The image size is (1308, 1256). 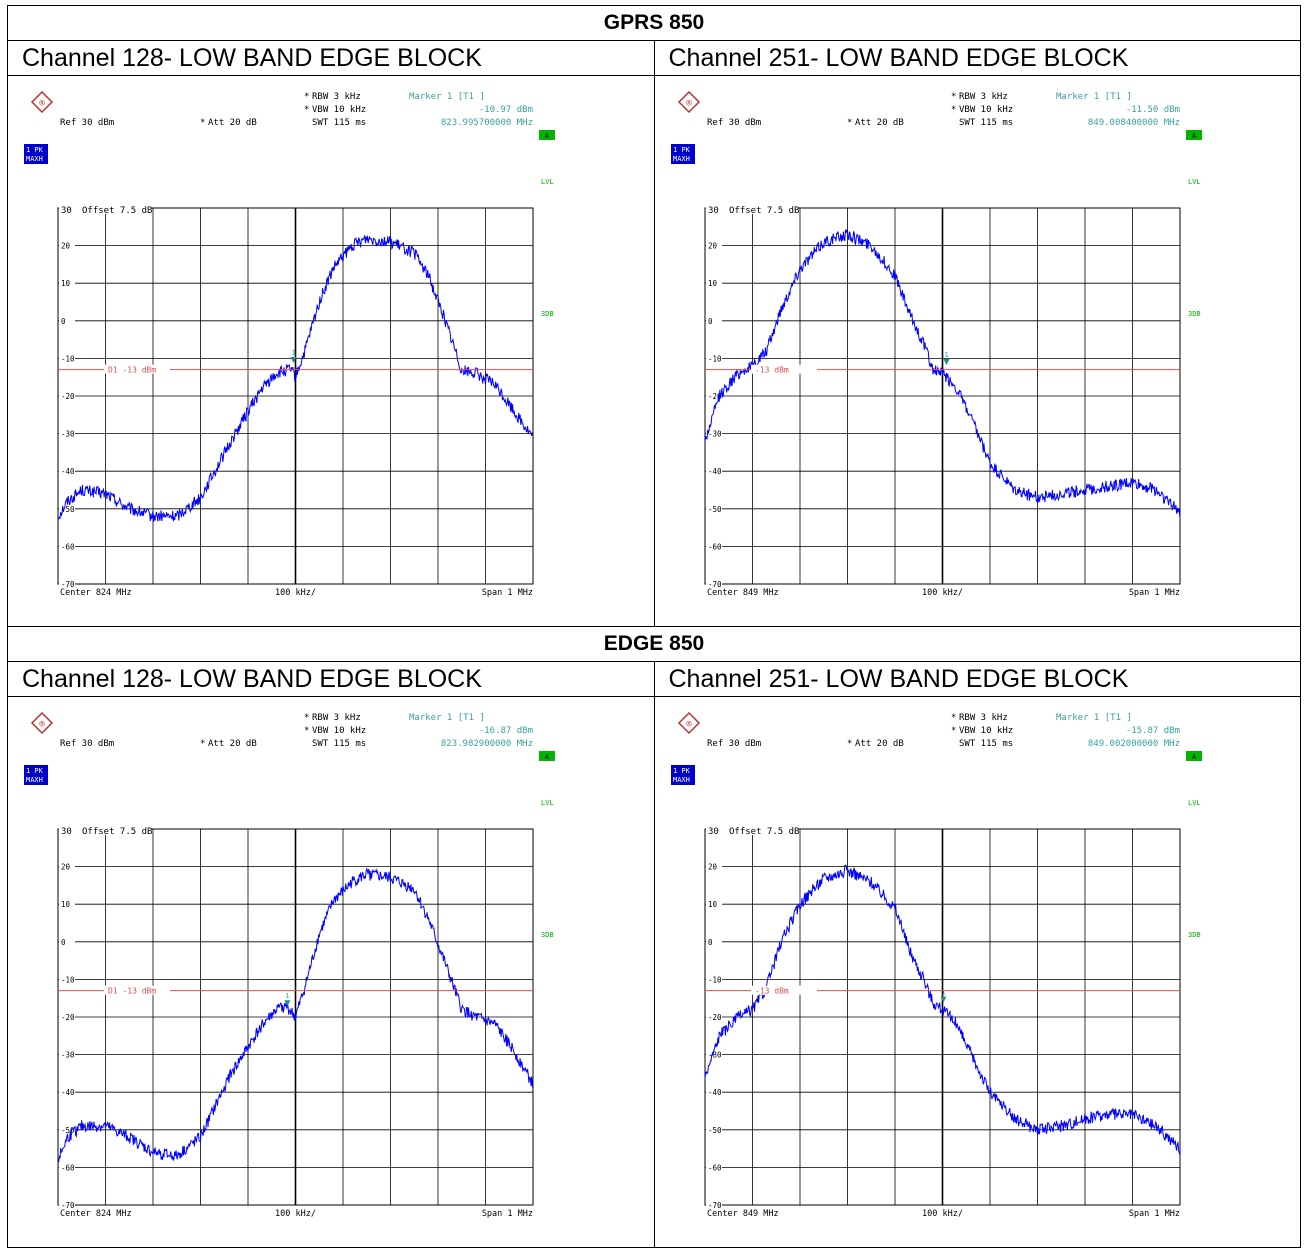 I want to click on section-title: GPRS 850, so click(x=654, y=23).